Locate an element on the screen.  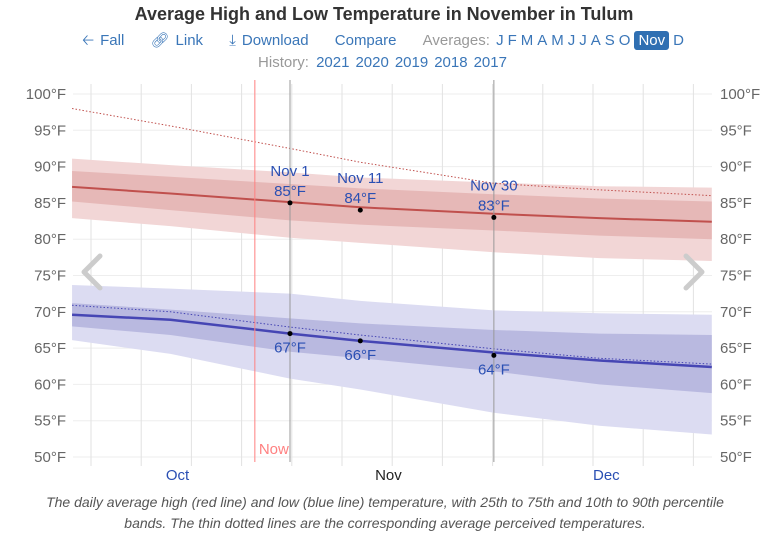
x-month-label: Nov is located at coordinates (388, 475).